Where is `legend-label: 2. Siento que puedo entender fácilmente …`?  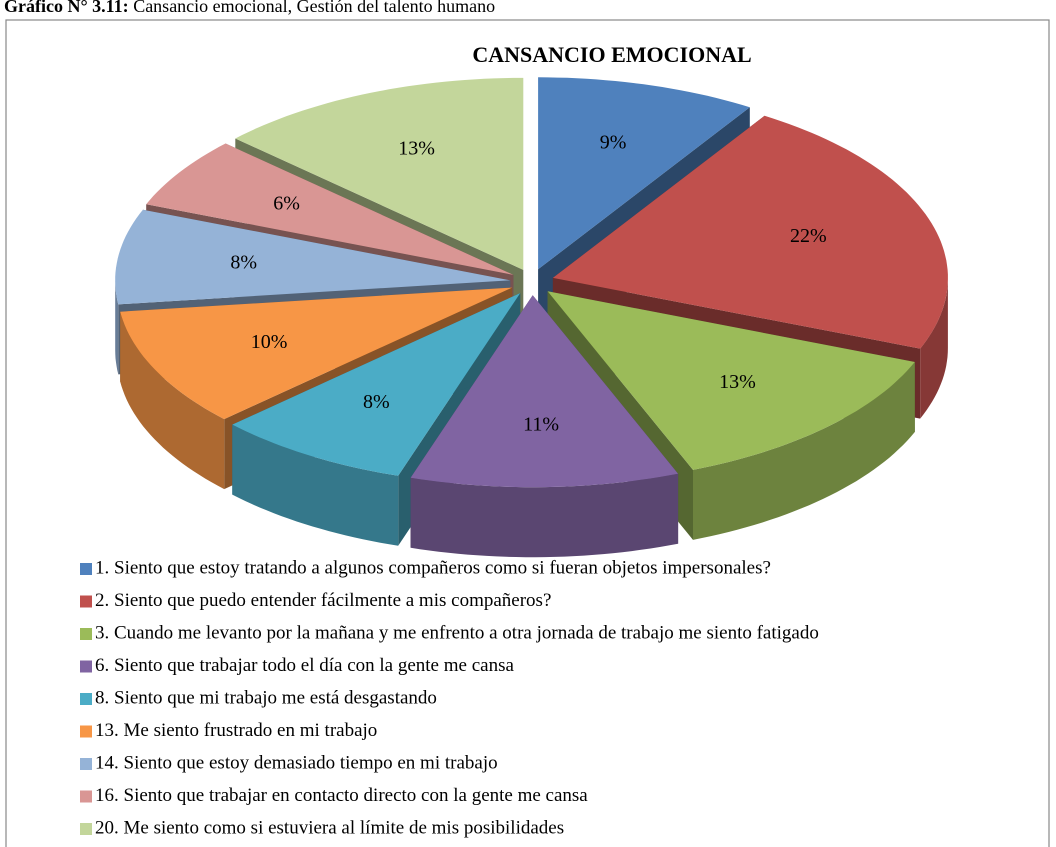
legend-label: 2. Siento que puedo entender fácilmente … is located at coordinates (323, 600).